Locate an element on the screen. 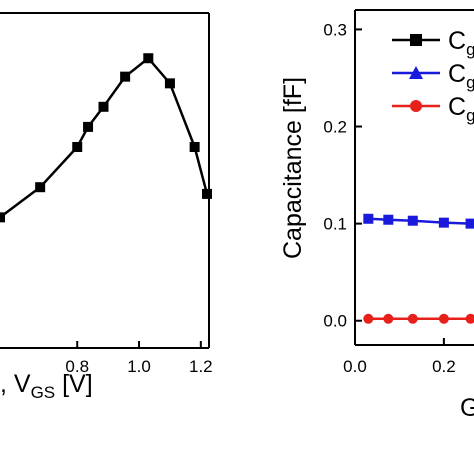 The height and width of the screenshot is (474, 474). right-y-ticks: 0.0 0.1 0.2 0.3 is located at coordinates (342, 175).